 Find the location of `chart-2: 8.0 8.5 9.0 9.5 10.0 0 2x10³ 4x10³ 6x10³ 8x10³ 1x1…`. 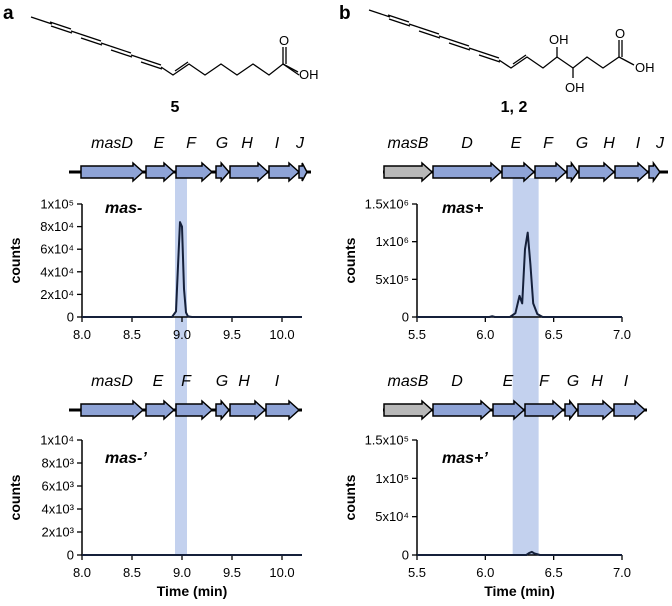

chart-2: 8.0 8.5 9.0 9.5 10.0 0 2x10³ 4x10³ 6x10³ 8x10³ 1x1… is located at coordinates (154, 516).